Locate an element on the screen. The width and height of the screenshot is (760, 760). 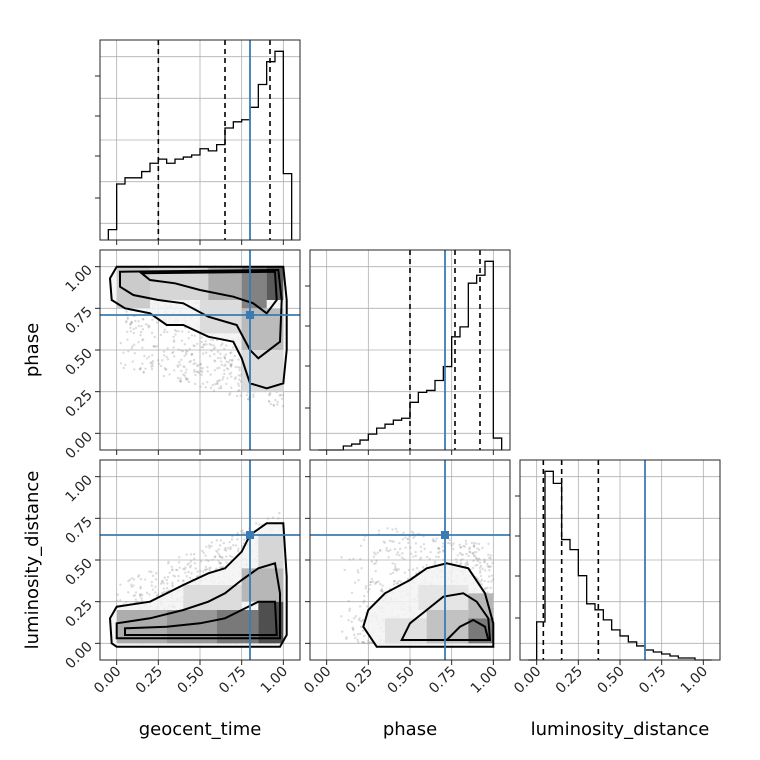
histogram-phase is located at coordinates (410, 355).